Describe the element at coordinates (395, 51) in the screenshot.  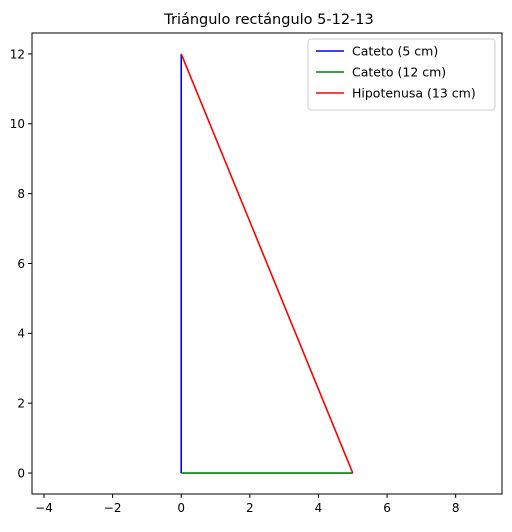
I see `legend-label-0: Cateto (5 cm)` at that location.